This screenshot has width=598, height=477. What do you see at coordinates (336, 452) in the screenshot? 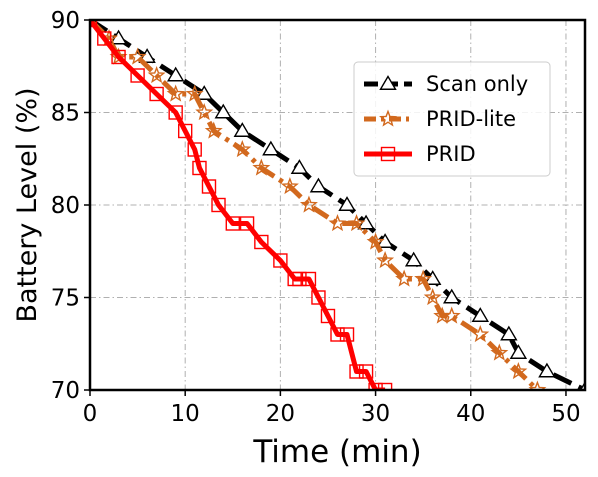
I see `x-axis-label: Time (min)` at bounding box center [336, 452].